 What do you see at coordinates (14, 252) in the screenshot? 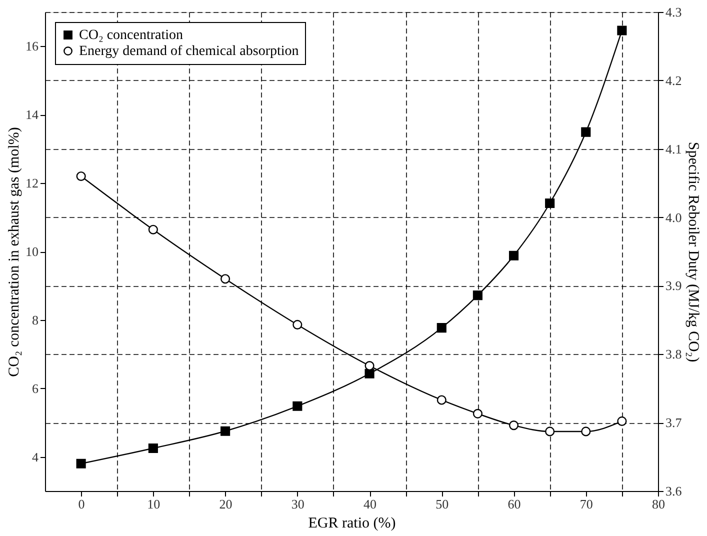
I see `y-axis-title: CO₂ concentration in exhaust gas (mol%)` at bounding box center [14, 252].